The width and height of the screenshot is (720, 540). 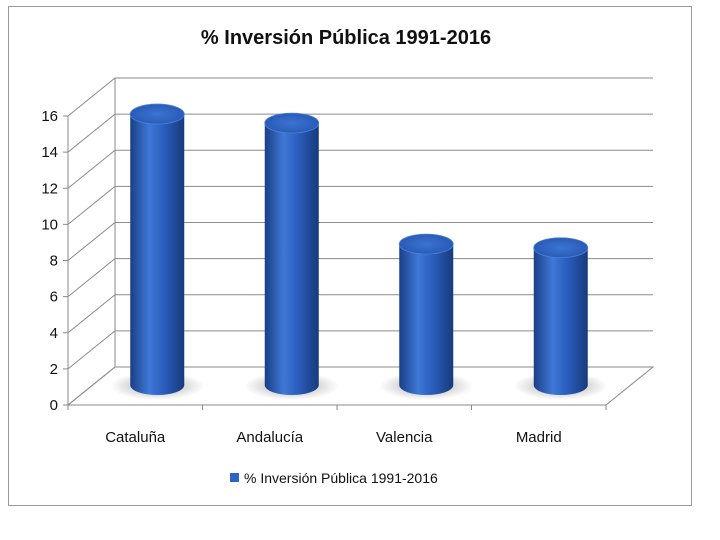 I want to click on x-tick-label: Madrid, so click(x=539, y=437).